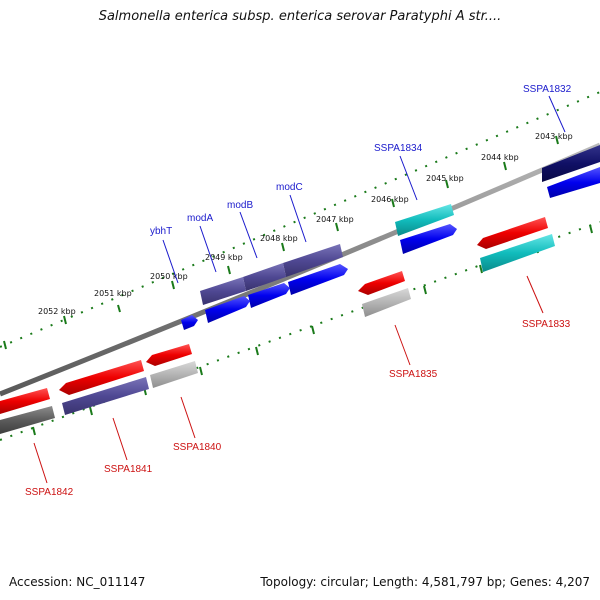  I want to click on gene-moda-block, so click(223, 291).